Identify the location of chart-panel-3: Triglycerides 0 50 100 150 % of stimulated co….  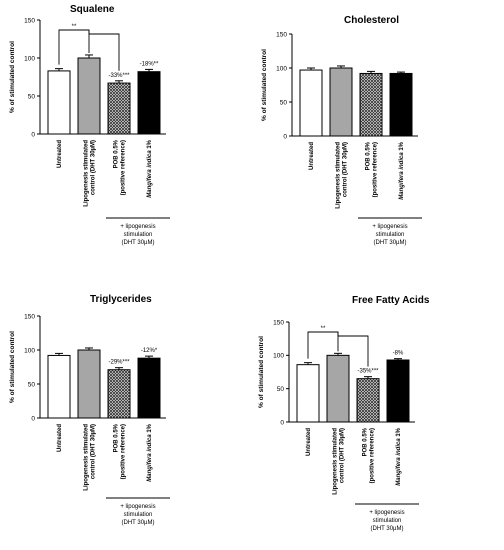
(89, 410).